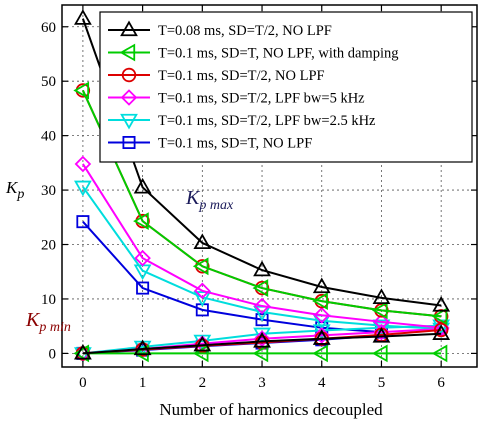 The width and height of the screenshot is (490, 427). What do you see at coordinates (48, 82) in the screenshot?
I see `y-tick-label: 50` at bounding box center [48, 82].